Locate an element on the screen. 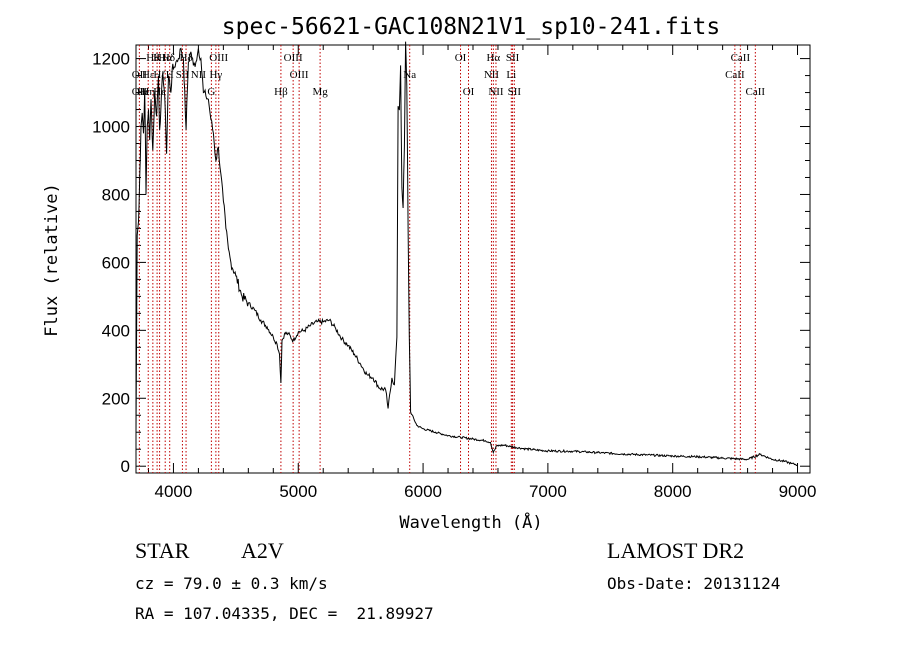 The height and width of the screenshot is (649, 900). x-tick-label: 8000 is located at coordinates (673, 491).